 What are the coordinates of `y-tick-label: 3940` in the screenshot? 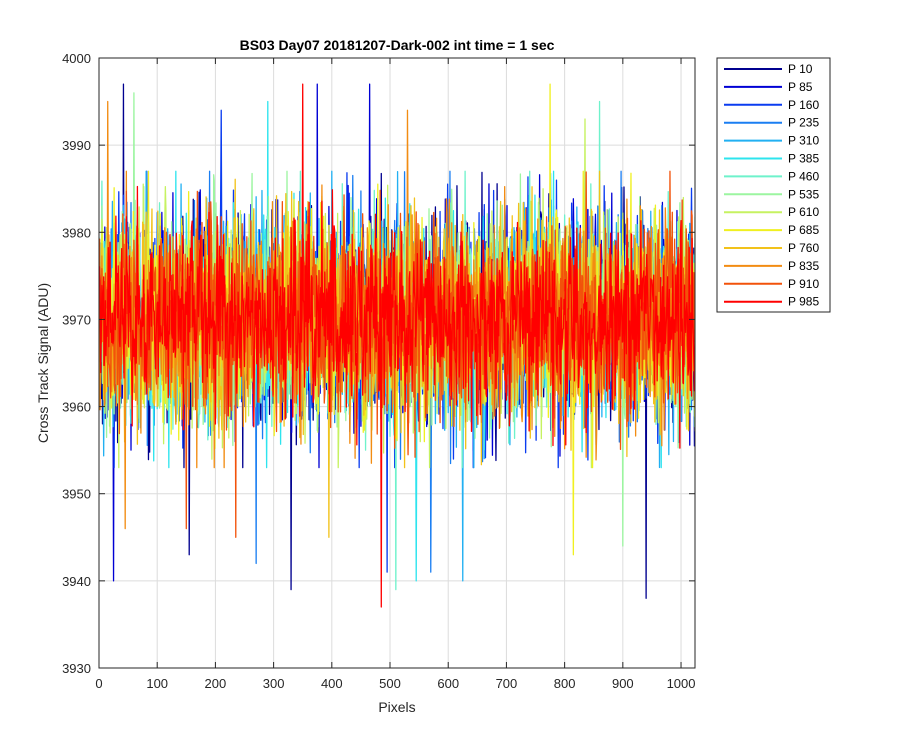 It's located at (76, 581).